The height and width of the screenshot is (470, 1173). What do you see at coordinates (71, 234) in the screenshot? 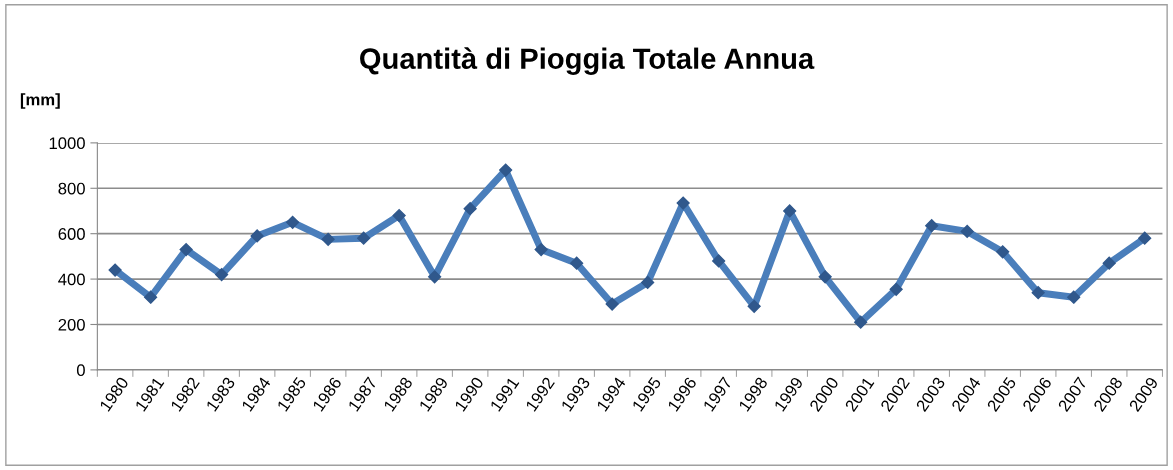
I see `y-tick-label: 600` at bounding box center [71, 234].